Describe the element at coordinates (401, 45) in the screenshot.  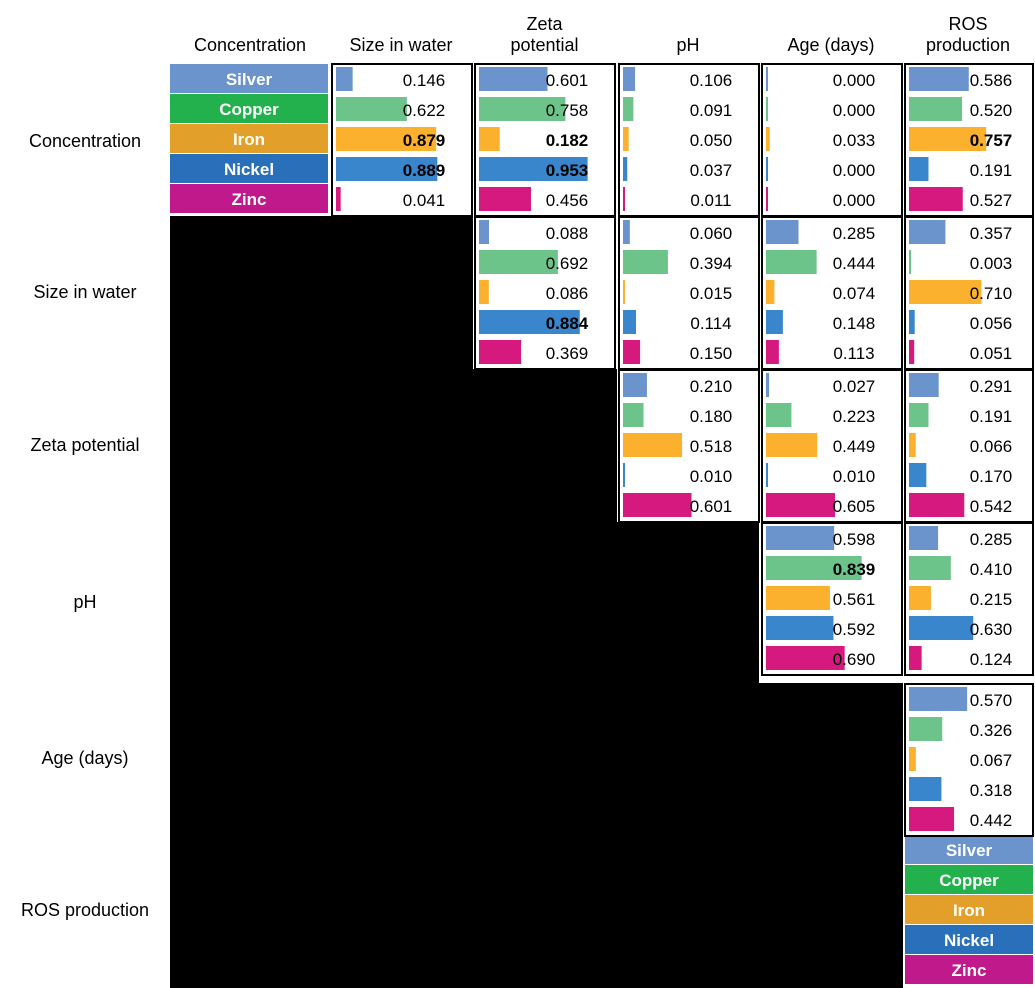
I see `col-header-size-in-water: Size in water` at that location.